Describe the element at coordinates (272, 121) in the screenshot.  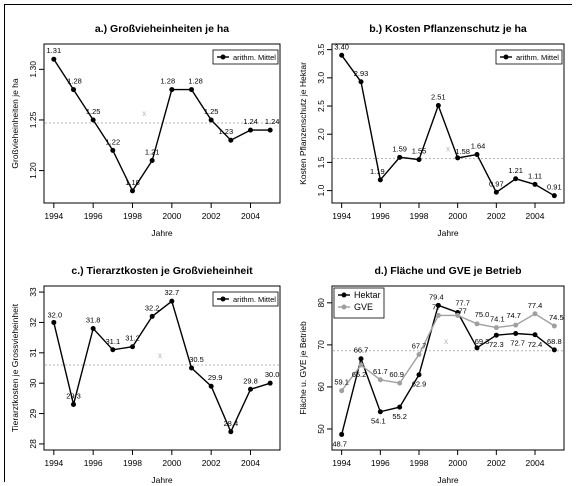
I see `data-label: 1.24` at that location.